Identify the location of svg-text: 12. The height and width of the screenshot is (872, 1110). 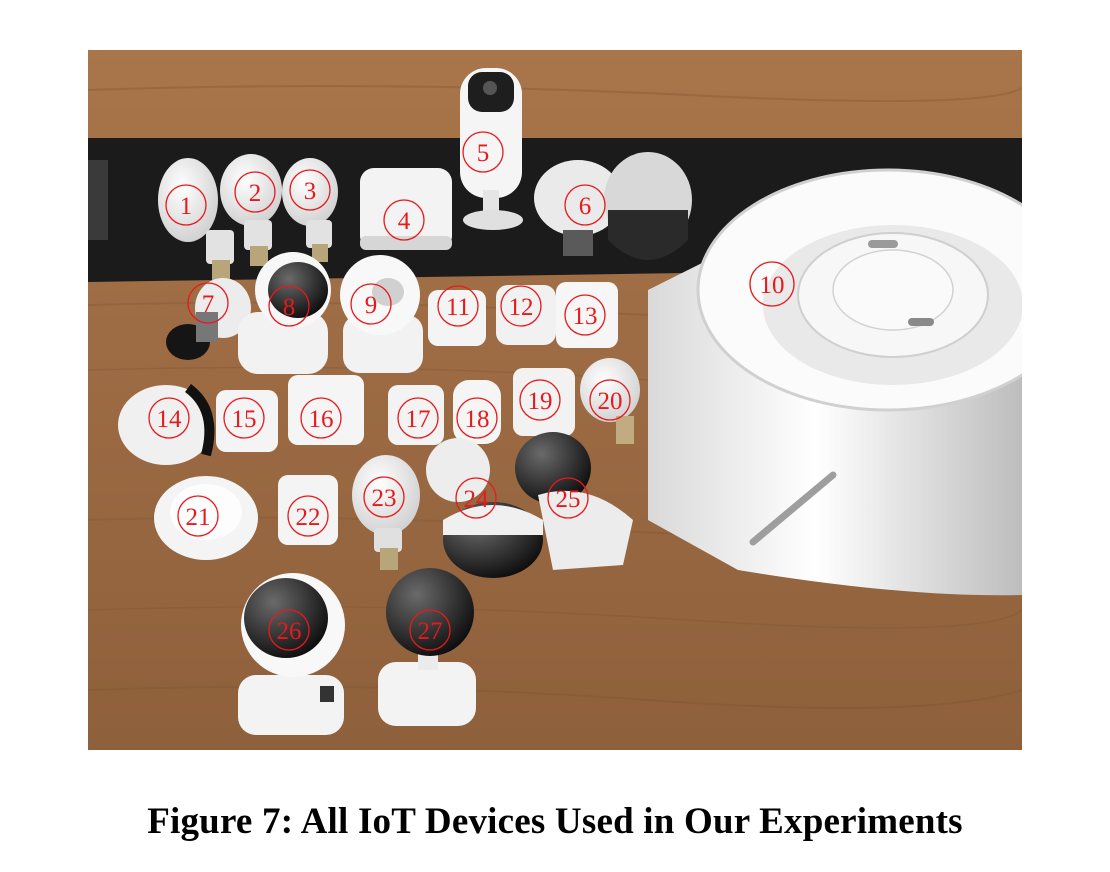
(521, 307).